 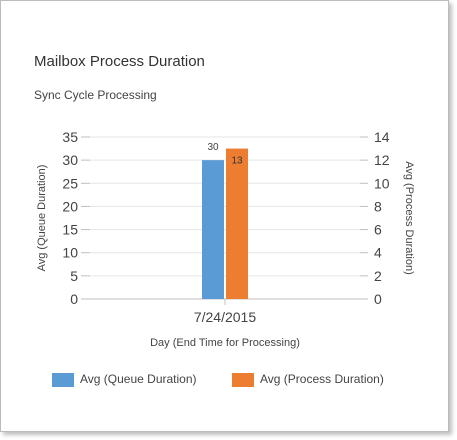 I want to click on legend-swatch-process, so click(x=243, y=380).